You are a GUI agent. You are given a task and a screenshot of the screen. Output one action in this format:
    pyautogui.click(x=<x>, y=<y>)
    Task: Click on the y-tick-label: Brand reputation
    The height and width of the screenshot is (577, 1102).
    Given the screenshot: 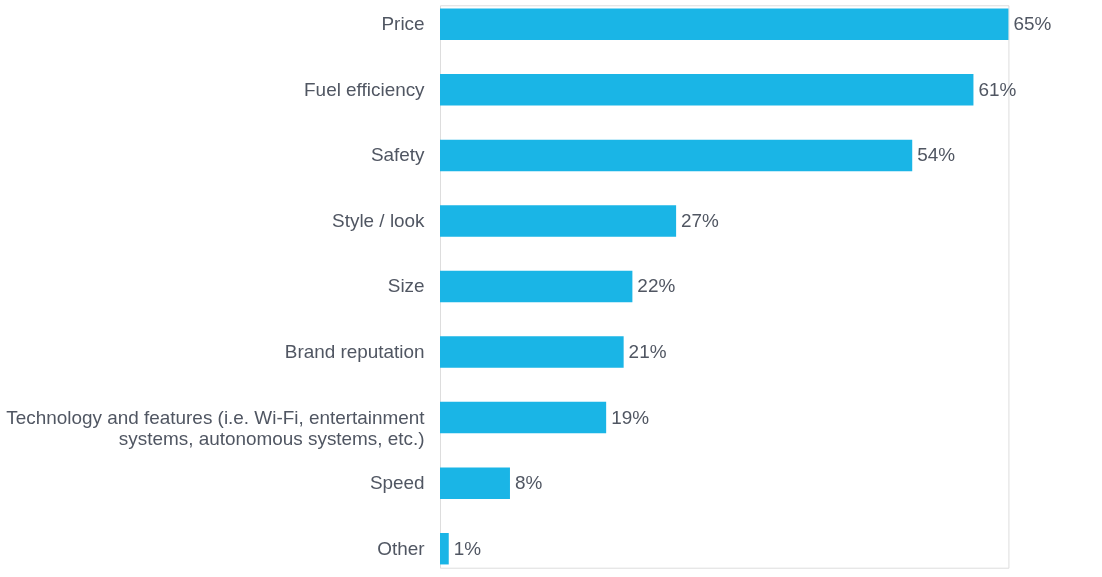 What is the action you would take?
    pyautogui.click(x=354, y=352)
    